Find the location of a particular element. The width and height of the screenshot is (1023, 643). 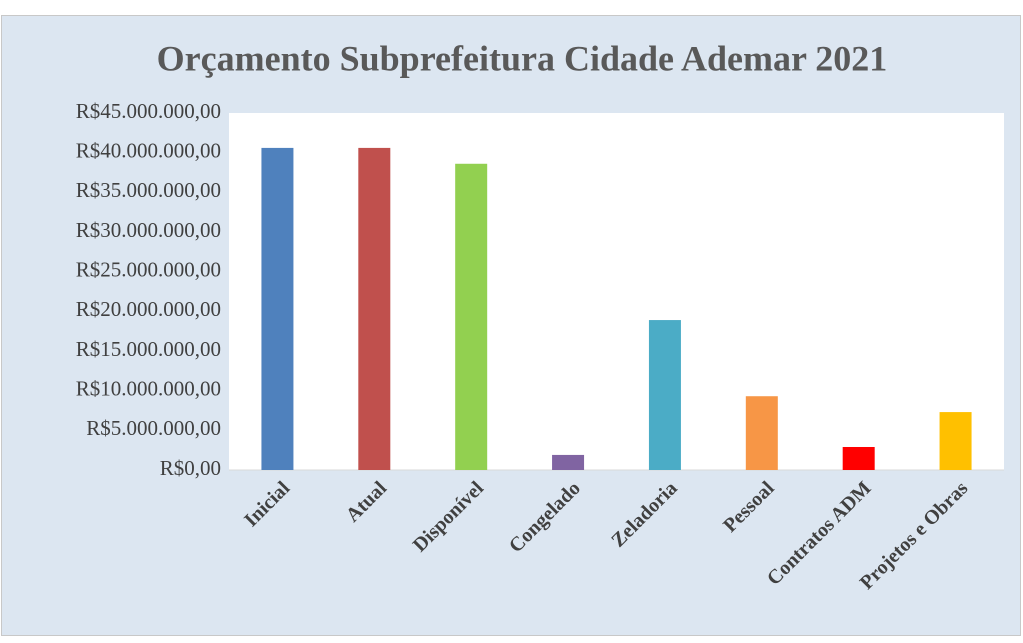

y-tick-label: R$0,00 is located at coordinates (190, 468).